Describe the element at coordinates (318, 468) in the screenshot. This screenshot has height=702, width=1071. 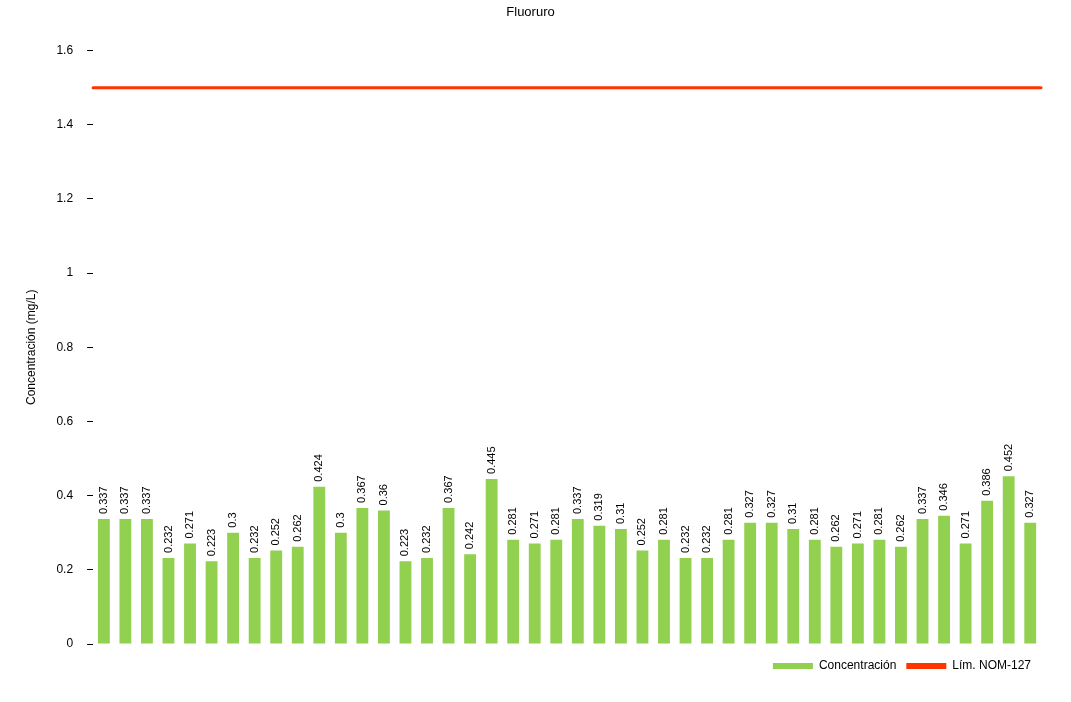
I see `data-label: 0.424` at that location.